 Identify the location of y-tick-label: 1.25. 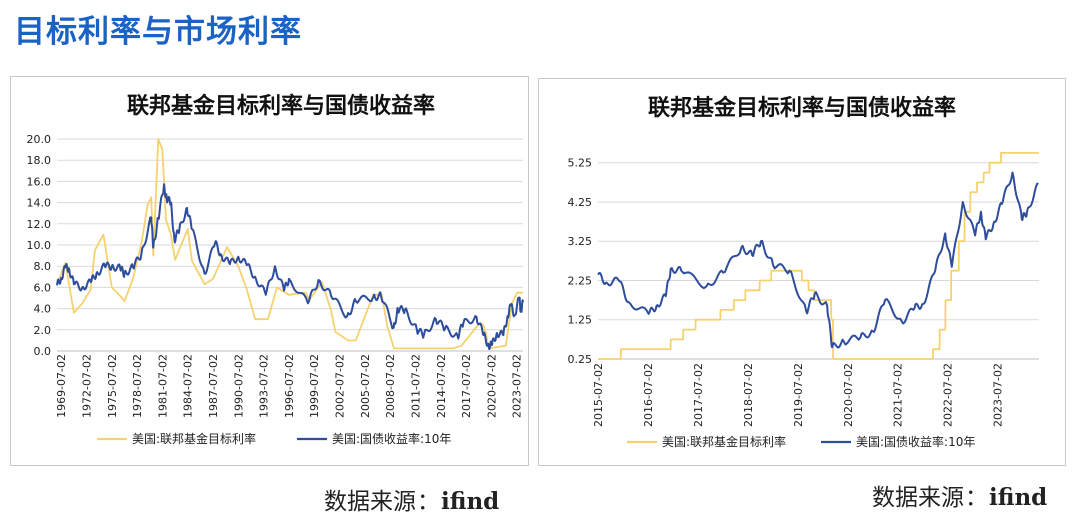
(580, 320).